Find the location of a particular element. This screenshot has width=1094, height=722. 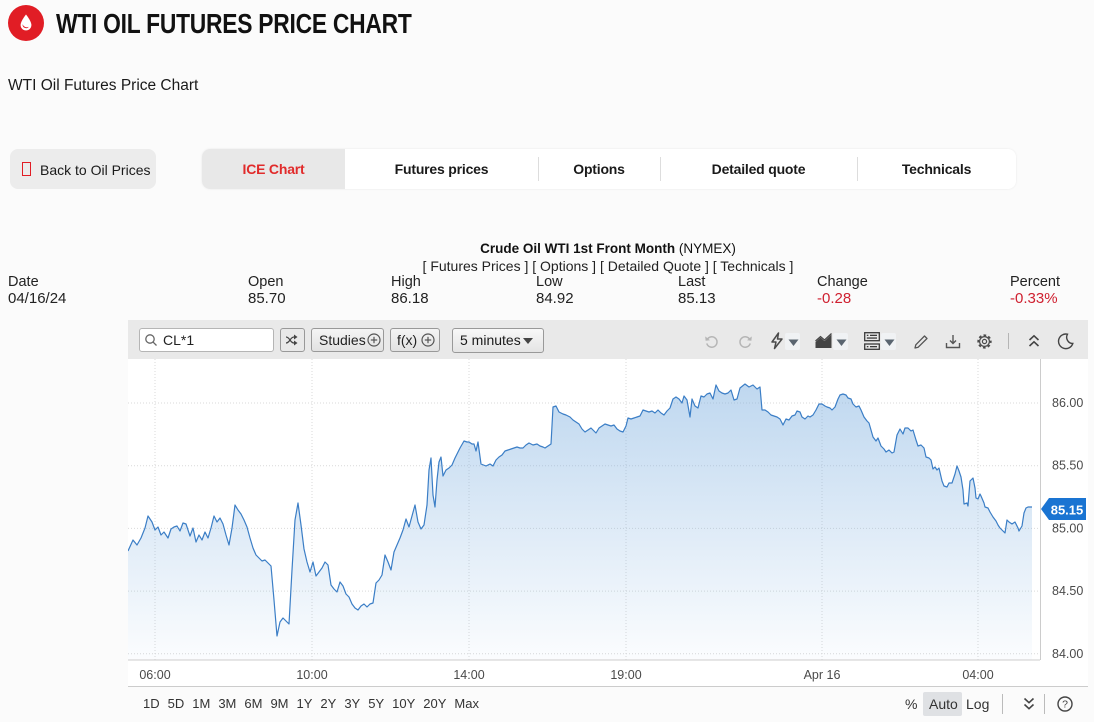

svg-text: 85.15 is located at coordinates (1067, 510).